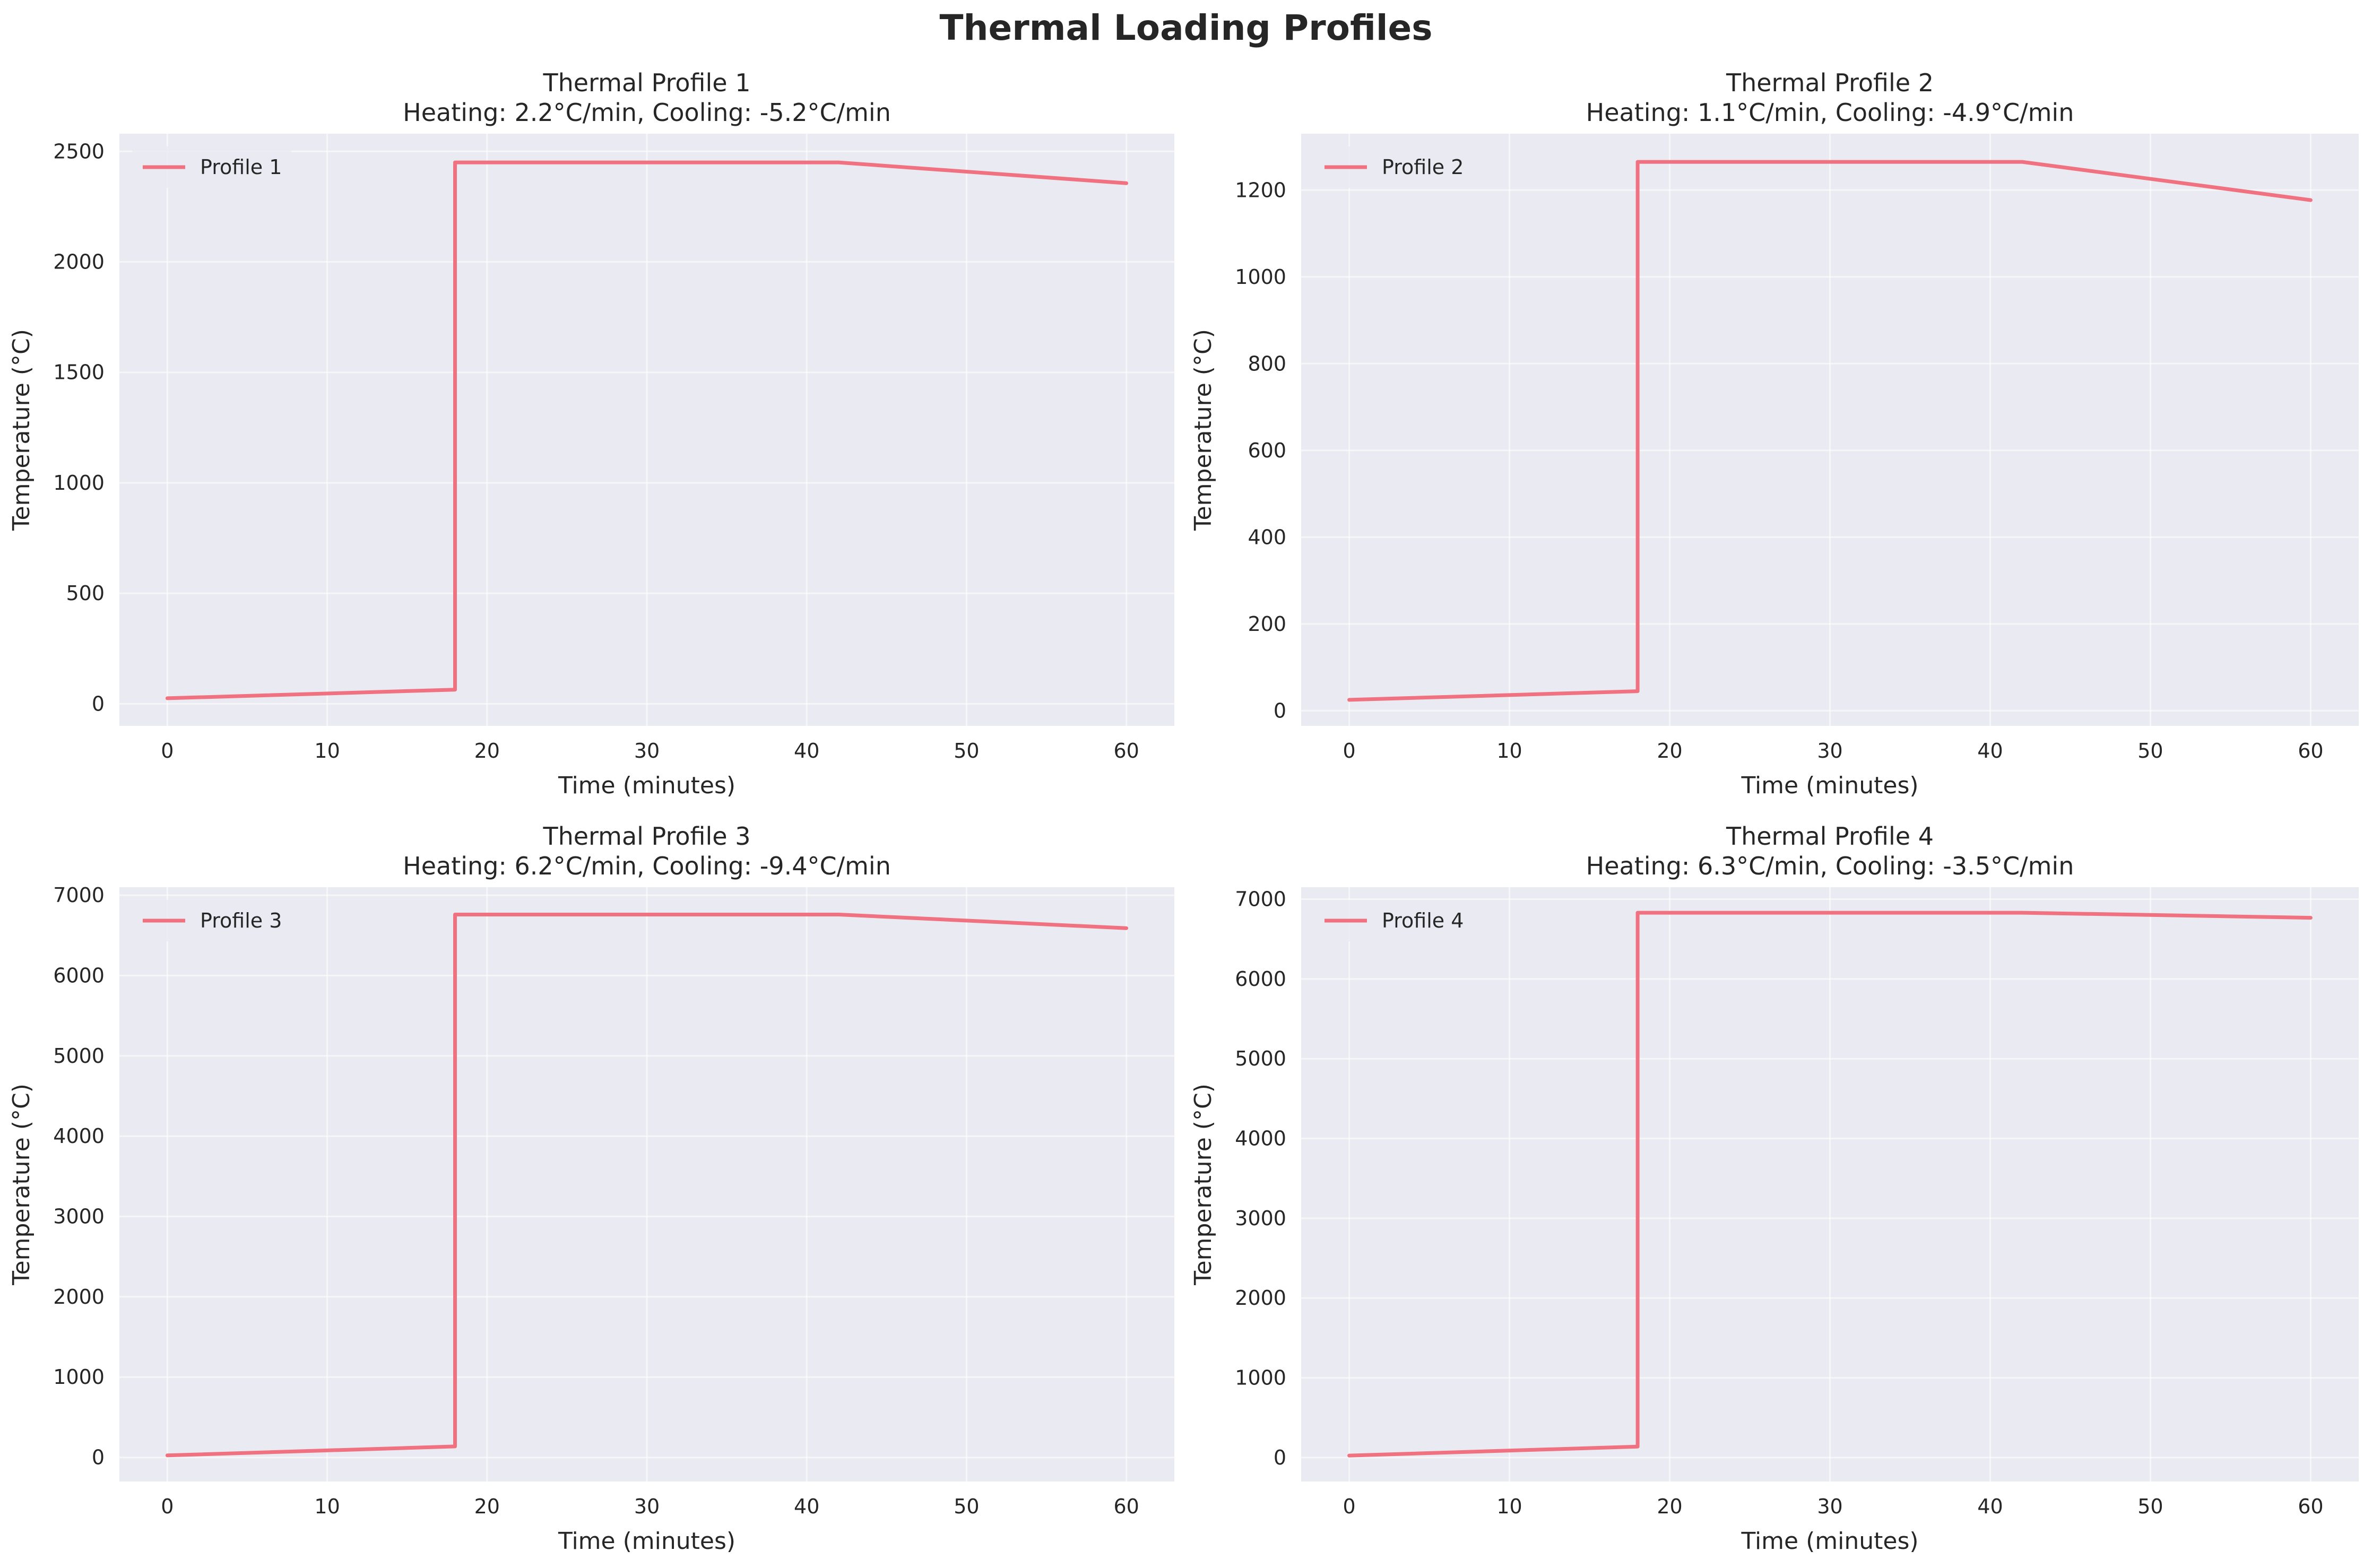  What do you see at coordinates (1423, 920) in the screenshot?
I see `legend-label: Profile 4` at bounding box center [1423, 920].